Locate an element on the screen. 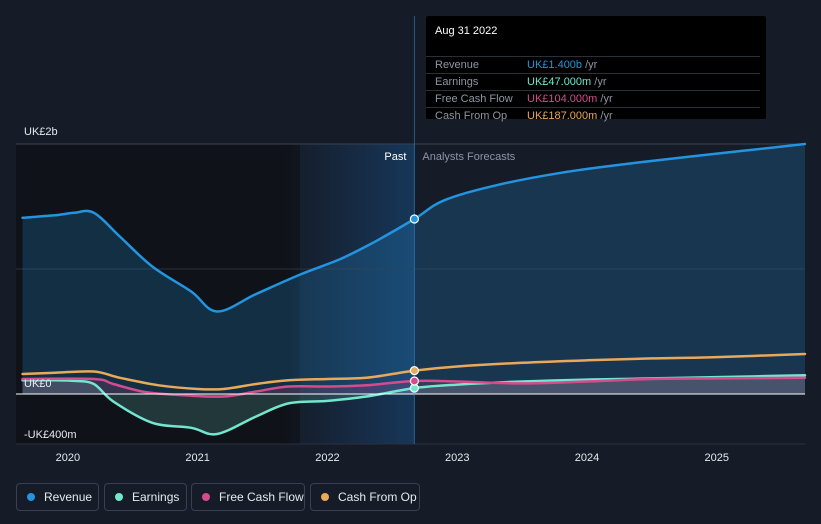 This screenshot has width=821, height=524. legend-earnings: Earnings is located at coordinates (145, 497).